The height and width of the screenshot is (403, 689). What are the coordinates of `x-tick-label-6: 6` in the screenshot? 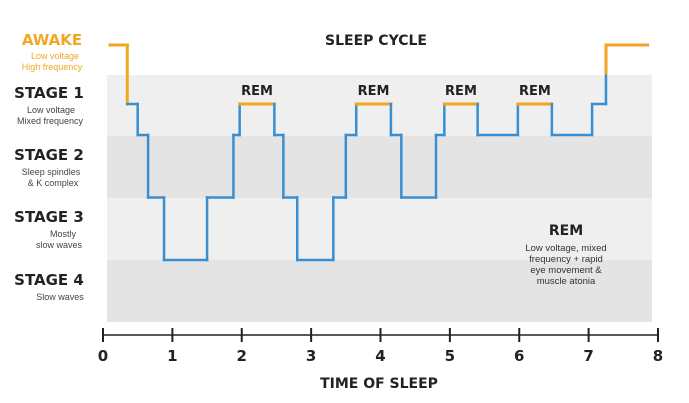 It's located at (519, 356).